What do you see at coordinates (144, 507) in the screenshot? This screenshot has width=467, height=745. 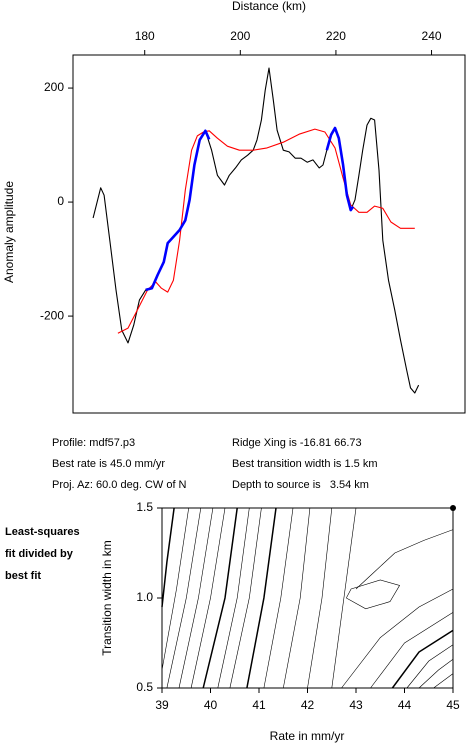 I see `y-tick-label: 1.5` at bounding box center [144, 507].